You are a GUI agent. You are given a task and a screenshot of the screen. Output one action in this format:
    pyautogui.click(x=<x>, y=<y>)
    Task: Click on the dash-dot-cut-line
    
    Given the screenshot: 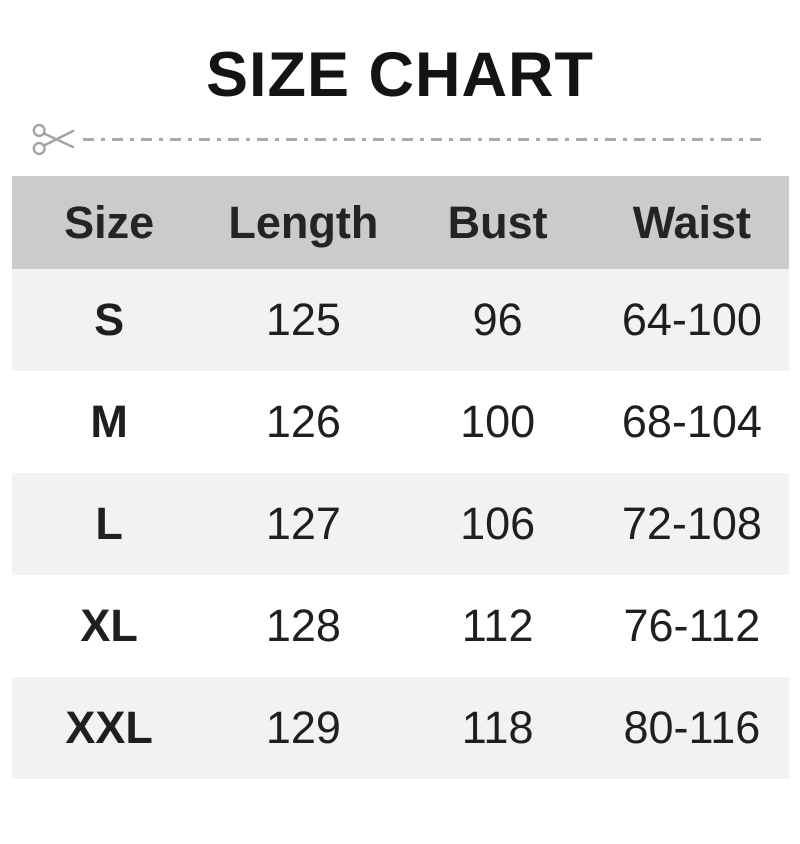 What is the action you would take?
    pyautogui.click(x=424, y=139)
    